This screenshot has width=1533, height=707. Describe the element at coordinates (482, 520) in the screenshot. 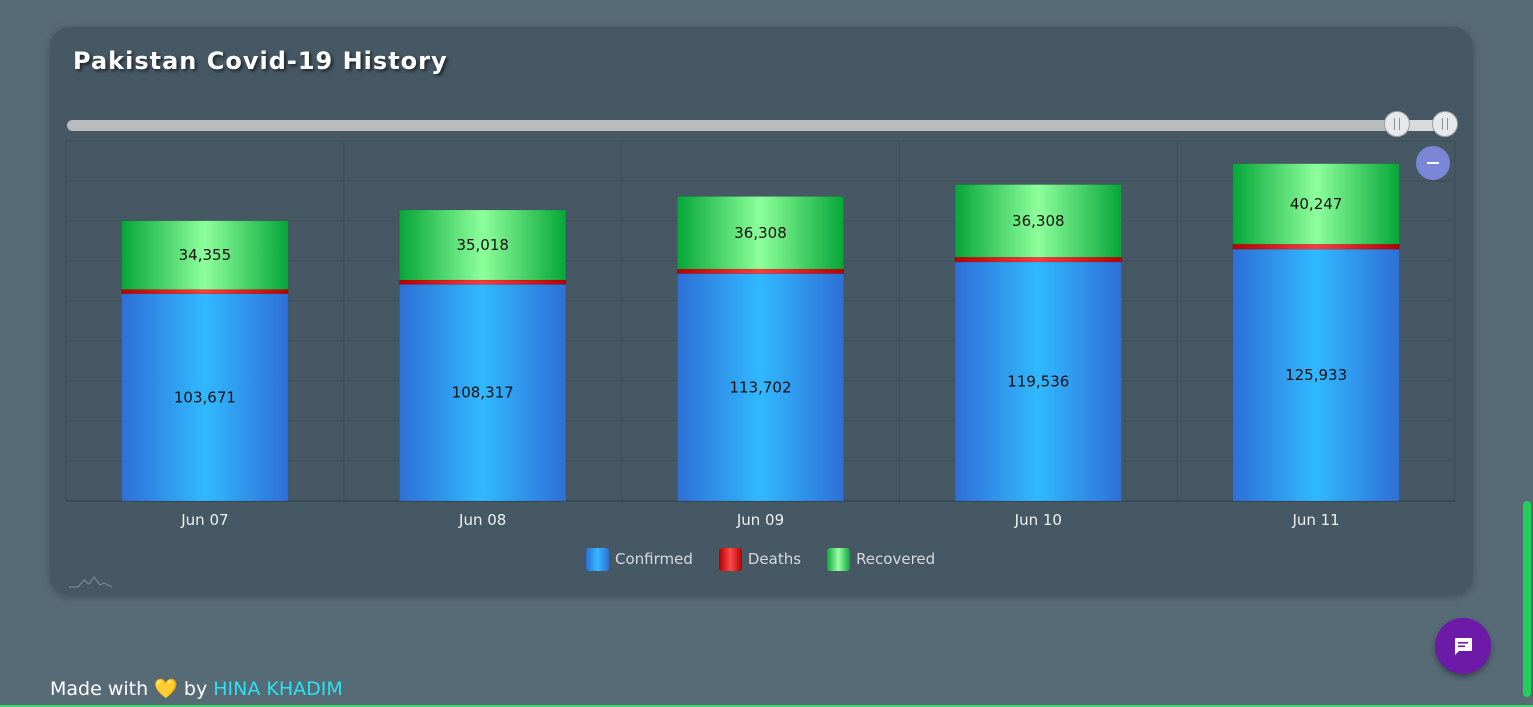

I see `x-tick-label: Jun 08` at that location.